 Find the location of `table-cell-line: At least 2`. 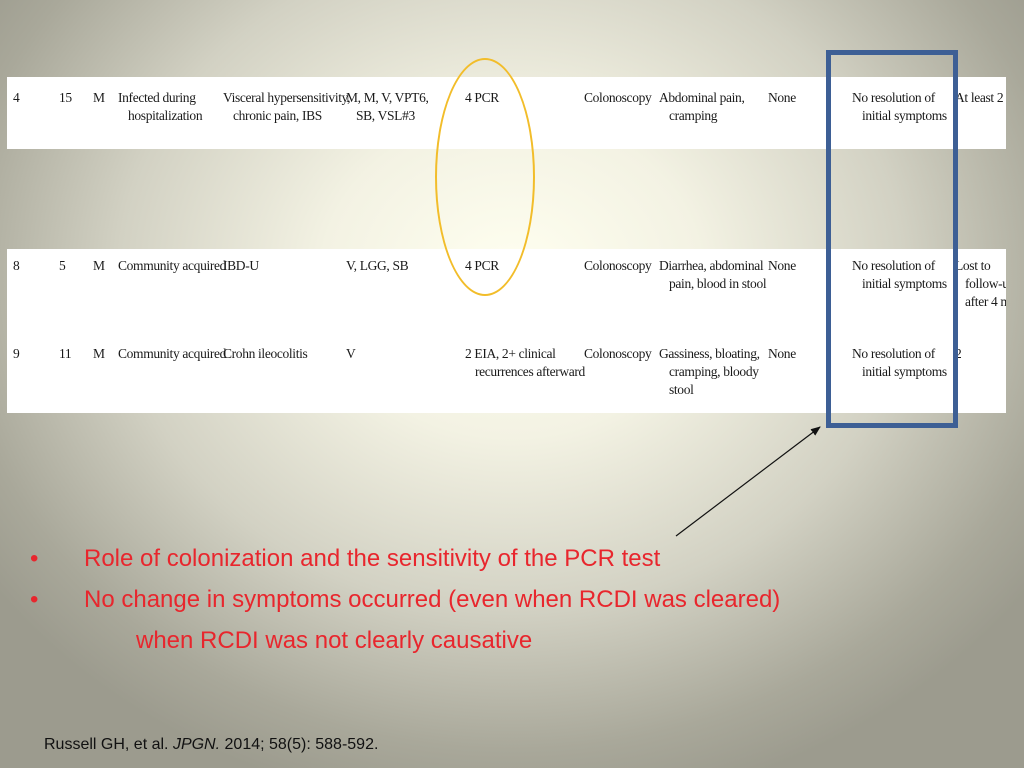

table-cell-line: At least 2 is located at coordinates (979, 97).